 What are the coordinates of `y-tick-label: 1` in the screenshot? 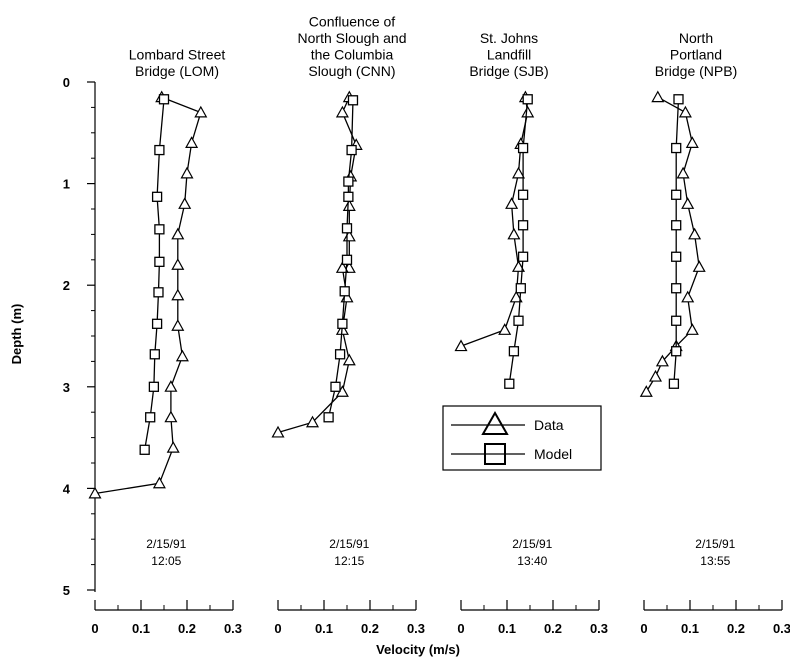 It's located at (66, 184).